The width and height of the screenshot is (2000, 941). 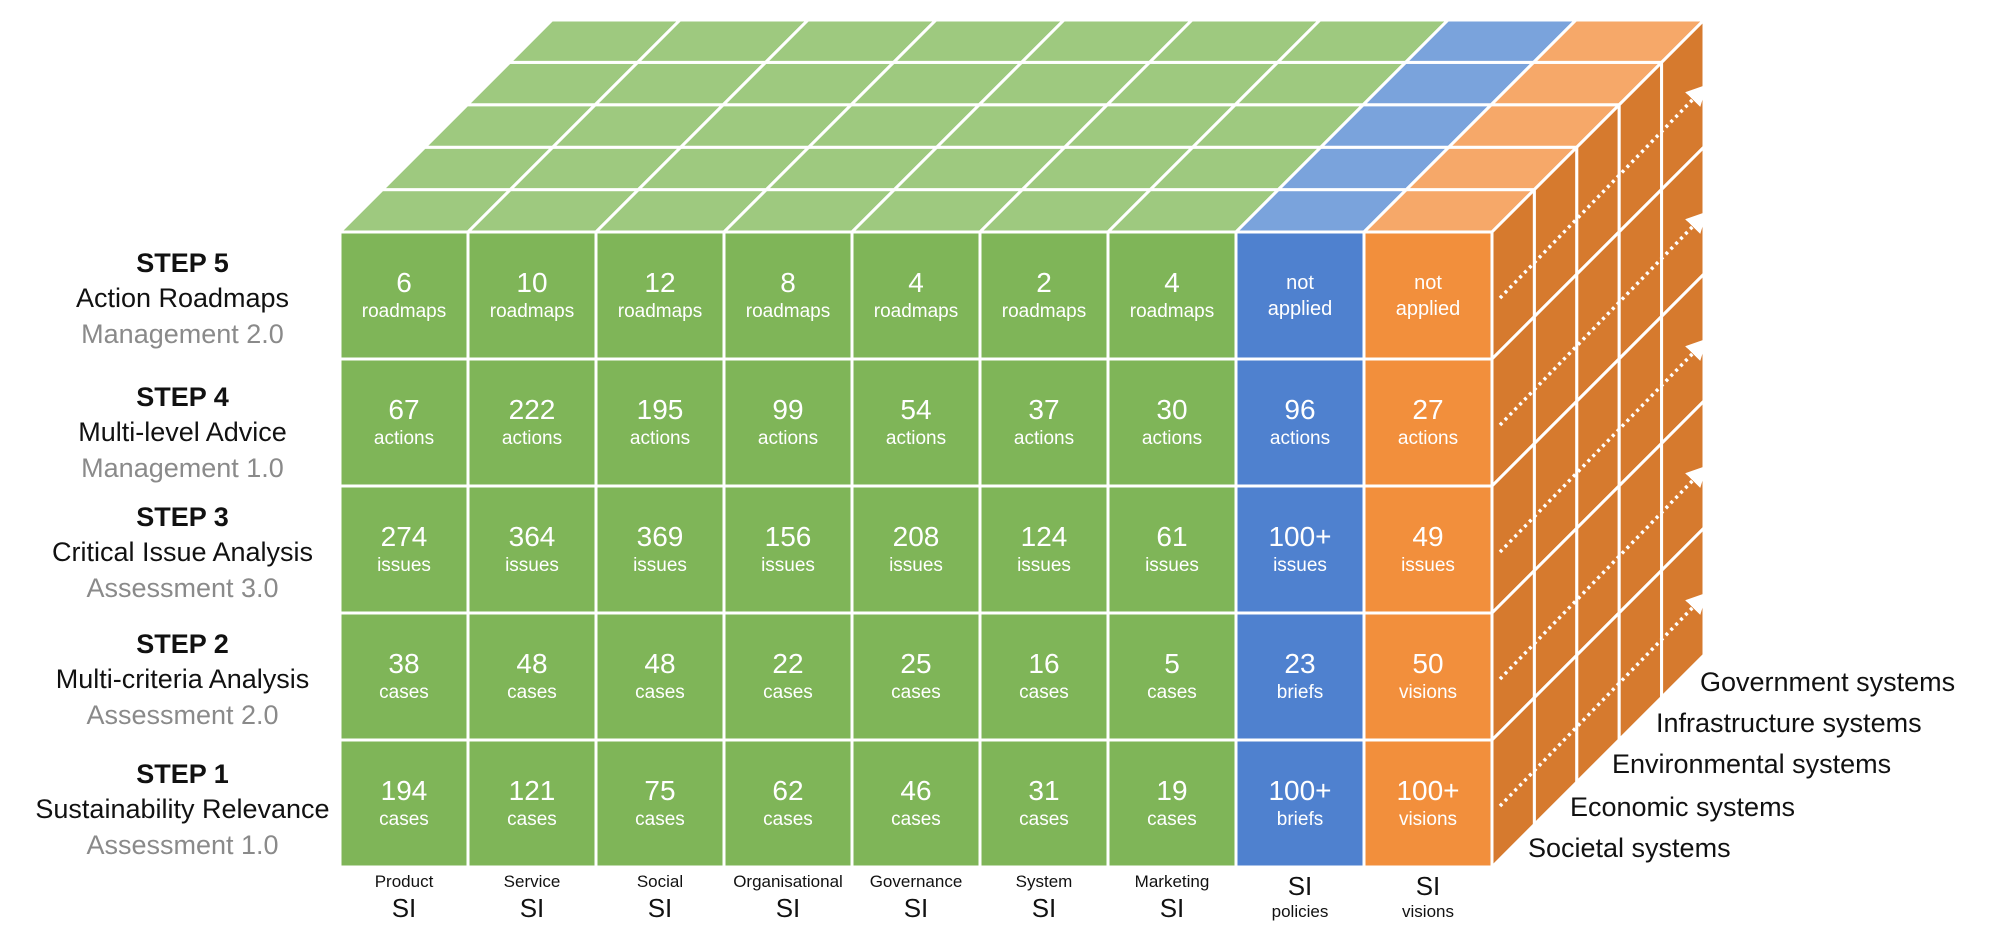 What do you see at coordinates (1428, 536) in the screenshot?
I see `cell-value: 49` at bounding box center [1428, 536].